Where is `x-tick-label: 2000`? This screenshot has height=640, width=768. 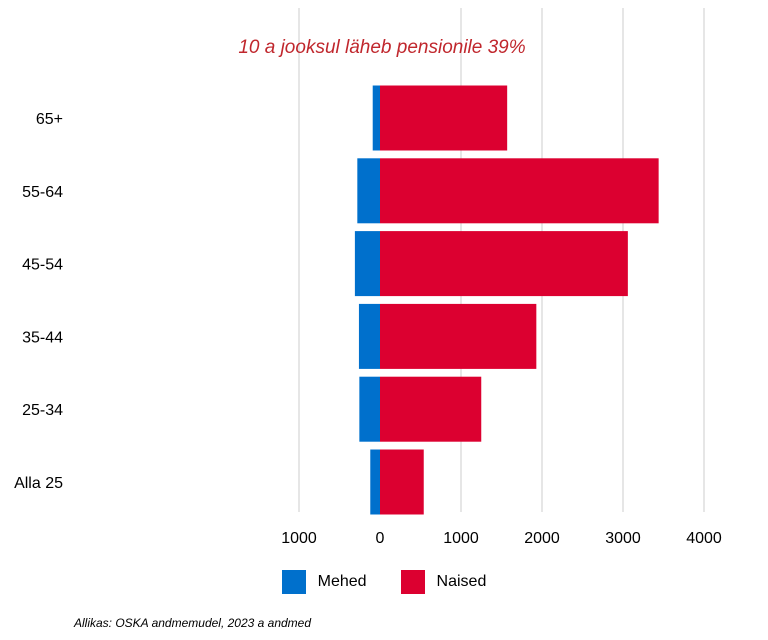 x-tick-label: 2000 is located at coordinates (542, 538).